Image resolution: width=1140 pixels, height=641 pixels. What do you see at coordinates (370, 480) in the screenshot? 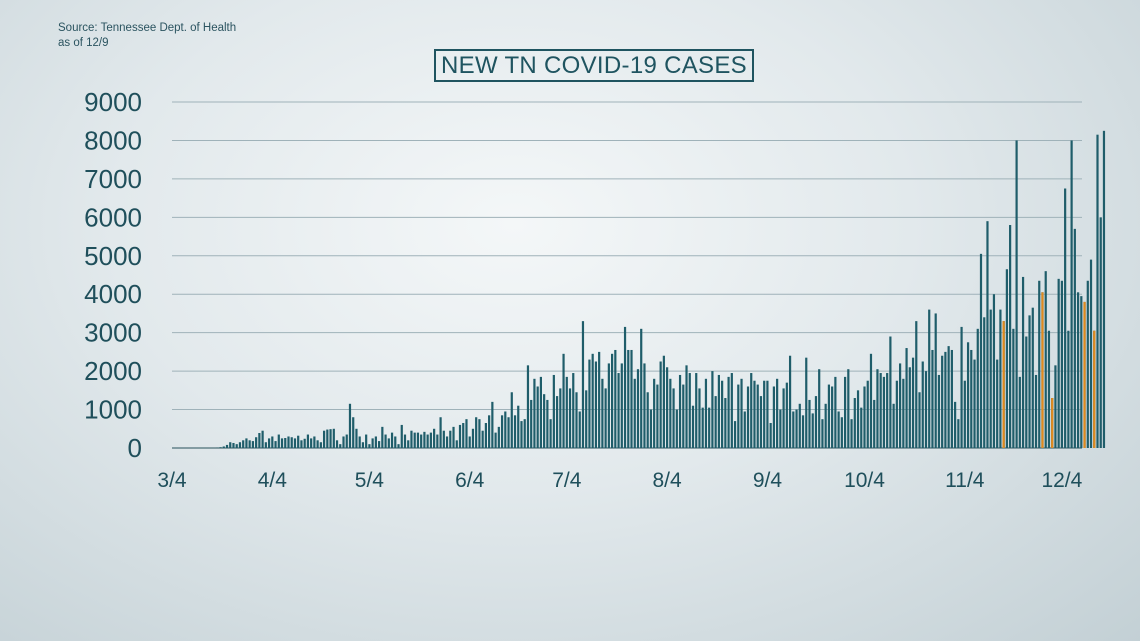
I see `x-tick-label: 5/4` at bounding box center [370, 480].